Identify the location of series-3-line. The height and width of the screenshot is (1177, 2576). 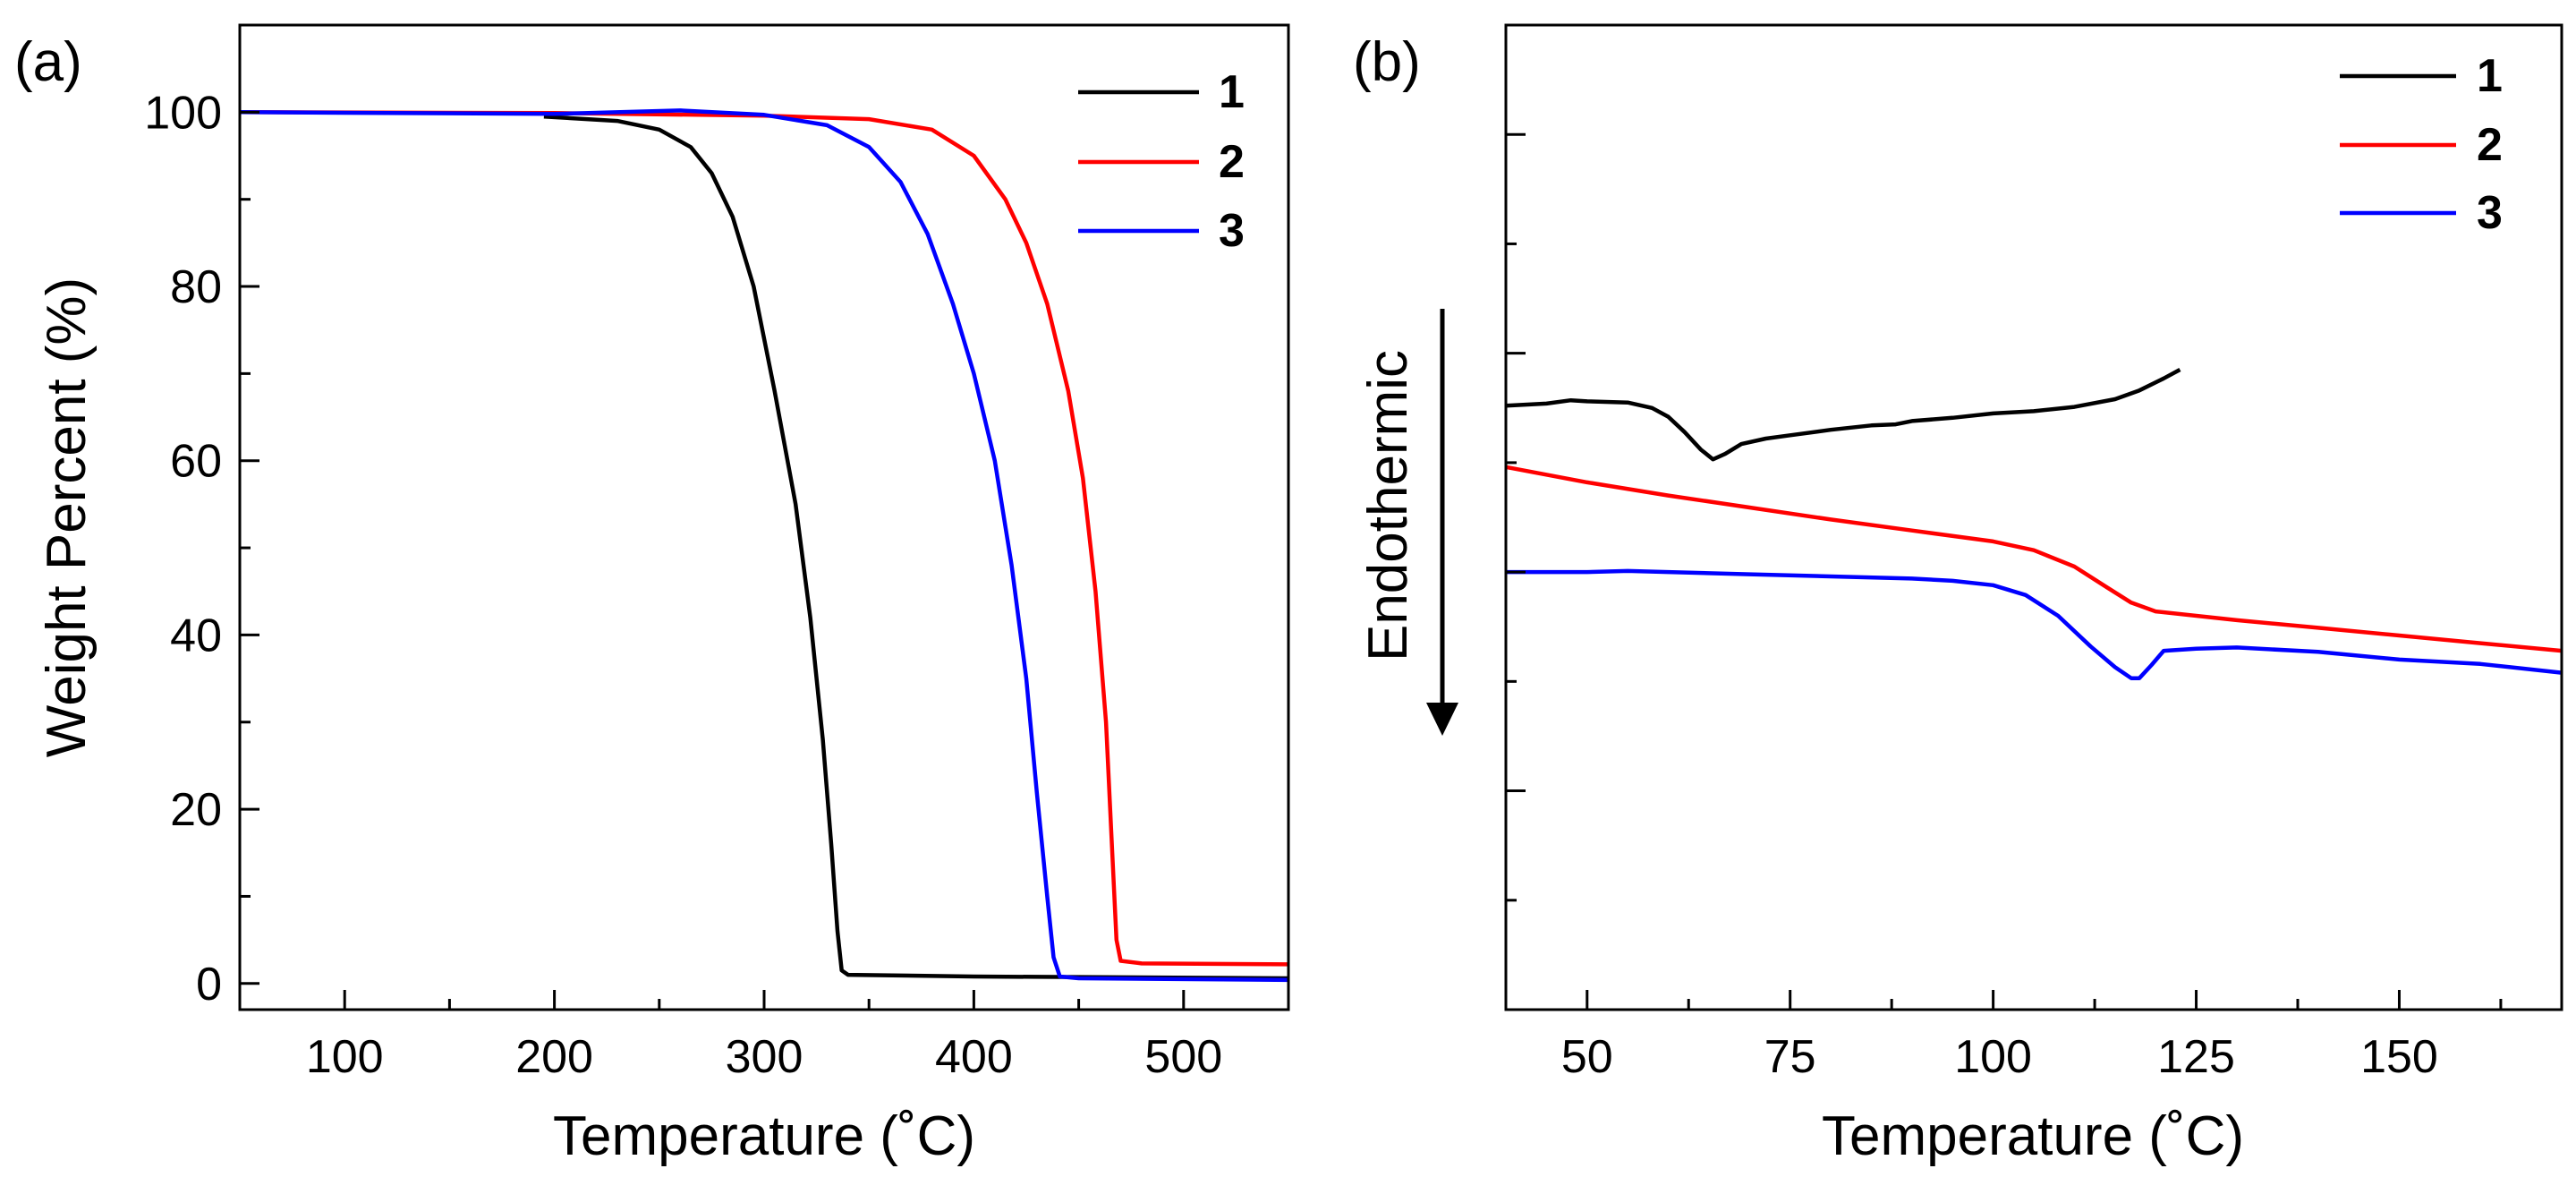
(2034, 624).